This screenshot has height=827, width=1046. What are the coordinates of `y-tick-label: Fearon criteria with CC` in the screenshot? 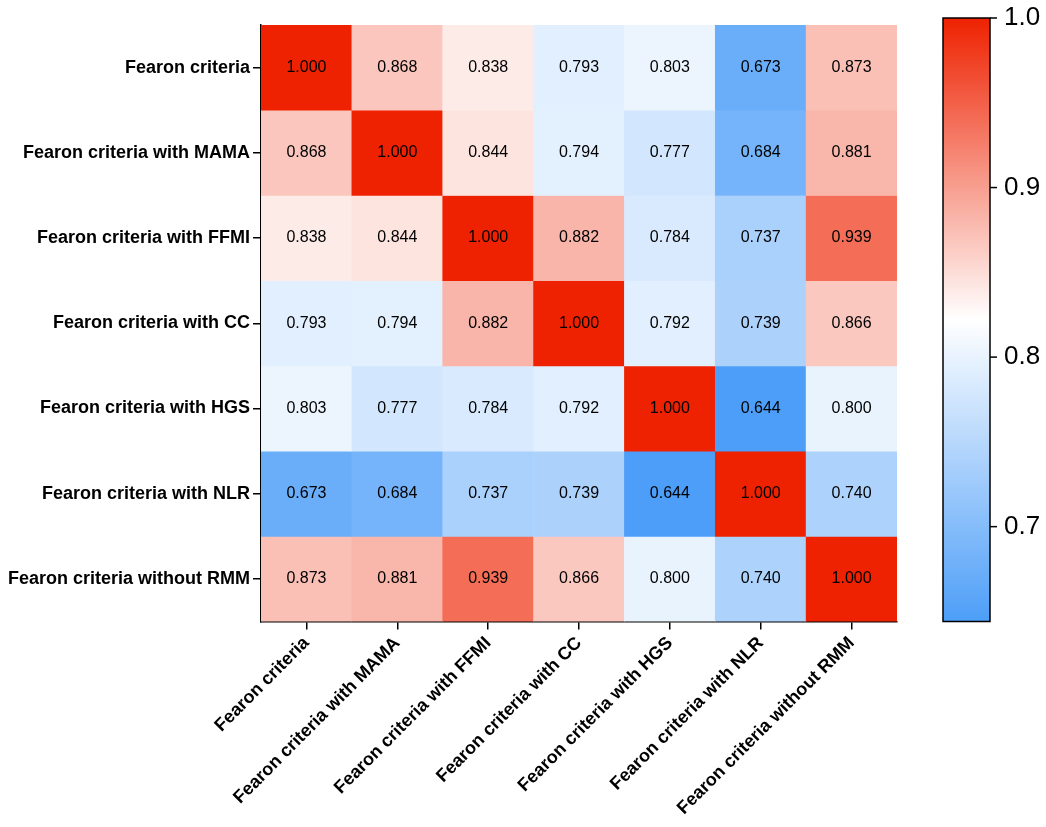 It's located at (151, 322).